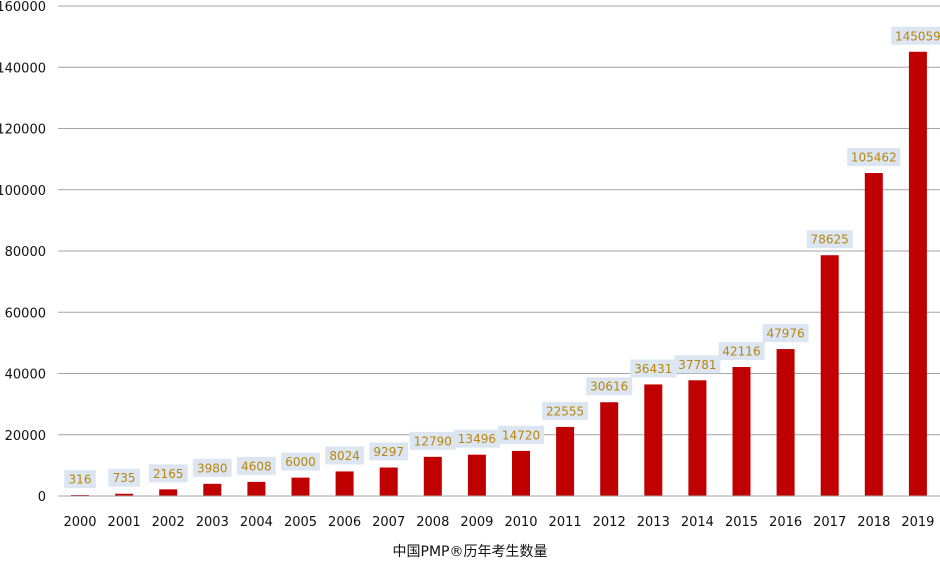 This screenshot has height=562, width=940. Describe the element at coordinates (432, 522) in the screenshot. I see `x-tick-label: 2008` at that location.